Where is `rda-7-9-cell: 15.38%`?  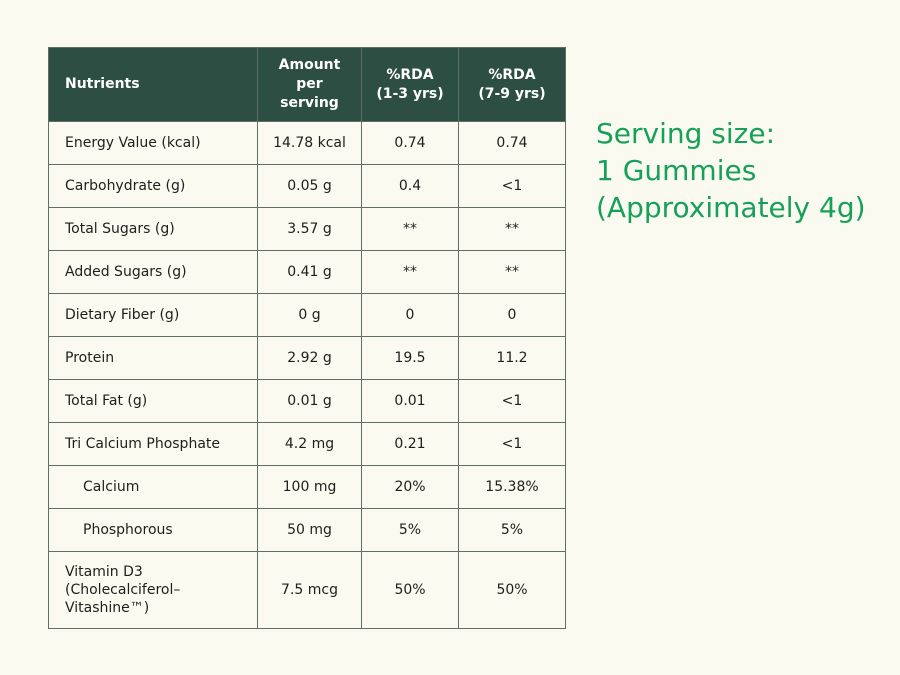 rda-7-9-cell: 15.38% is located at coordinates (512, 487).